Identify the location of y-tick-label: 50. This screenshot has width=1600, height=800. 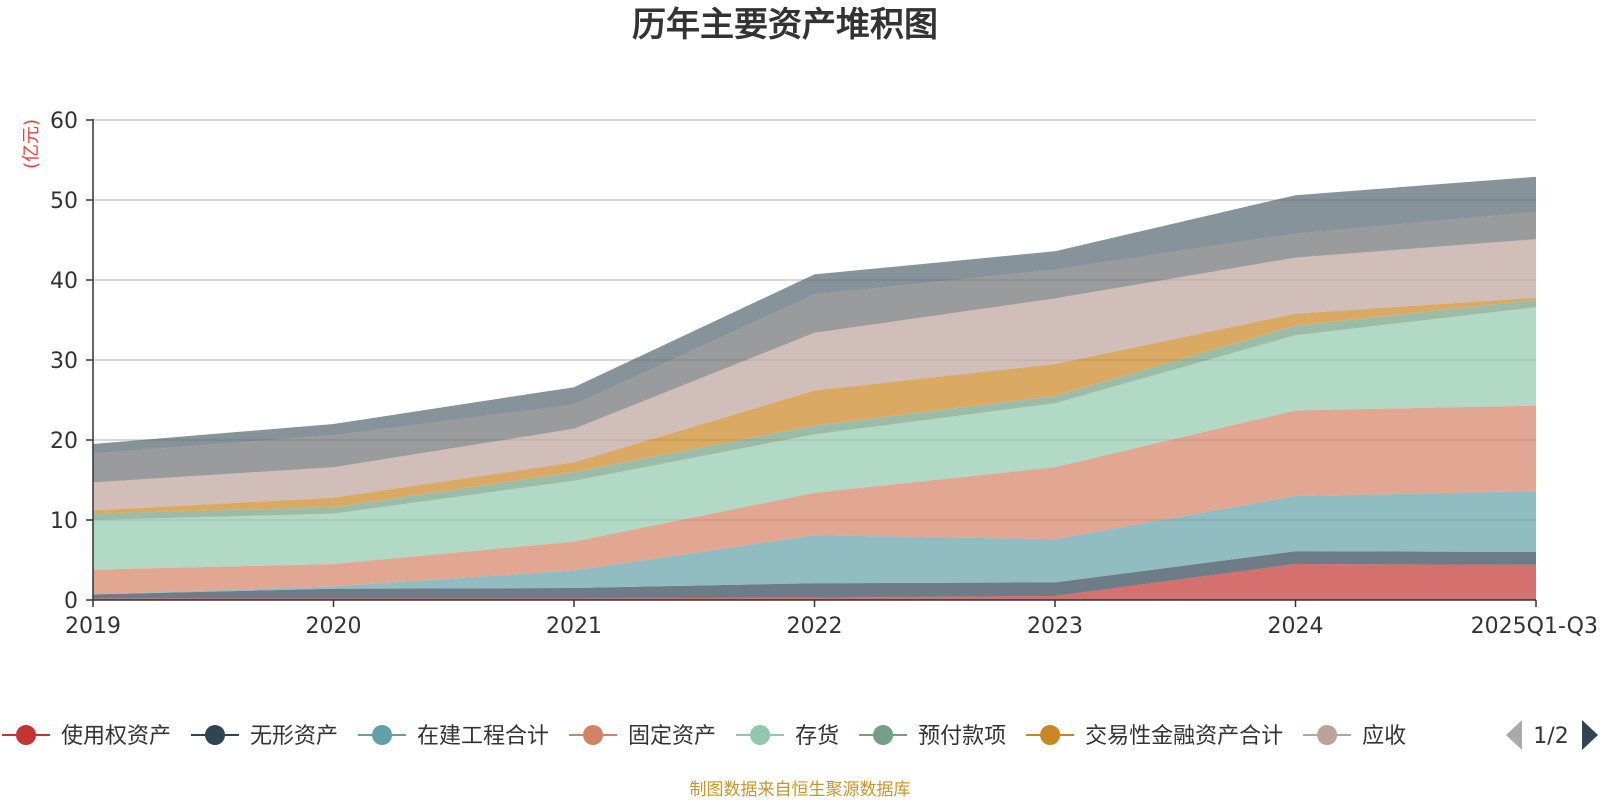
(64, 201).